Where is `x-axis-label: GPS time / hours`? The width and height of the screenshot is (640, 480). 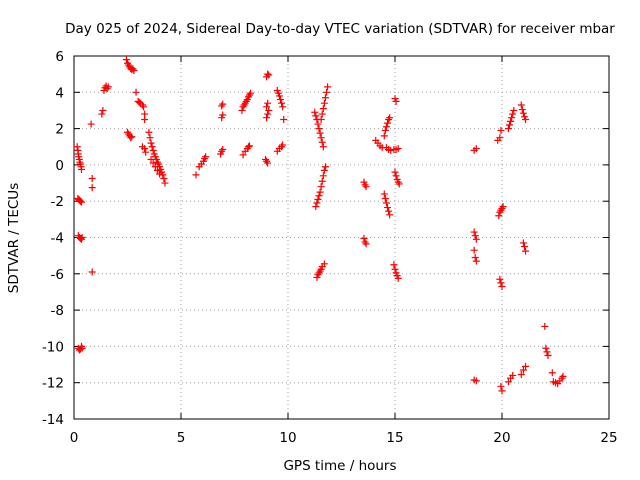
x-axis-label: GPS time / hours is located at coordinates (339, 466).